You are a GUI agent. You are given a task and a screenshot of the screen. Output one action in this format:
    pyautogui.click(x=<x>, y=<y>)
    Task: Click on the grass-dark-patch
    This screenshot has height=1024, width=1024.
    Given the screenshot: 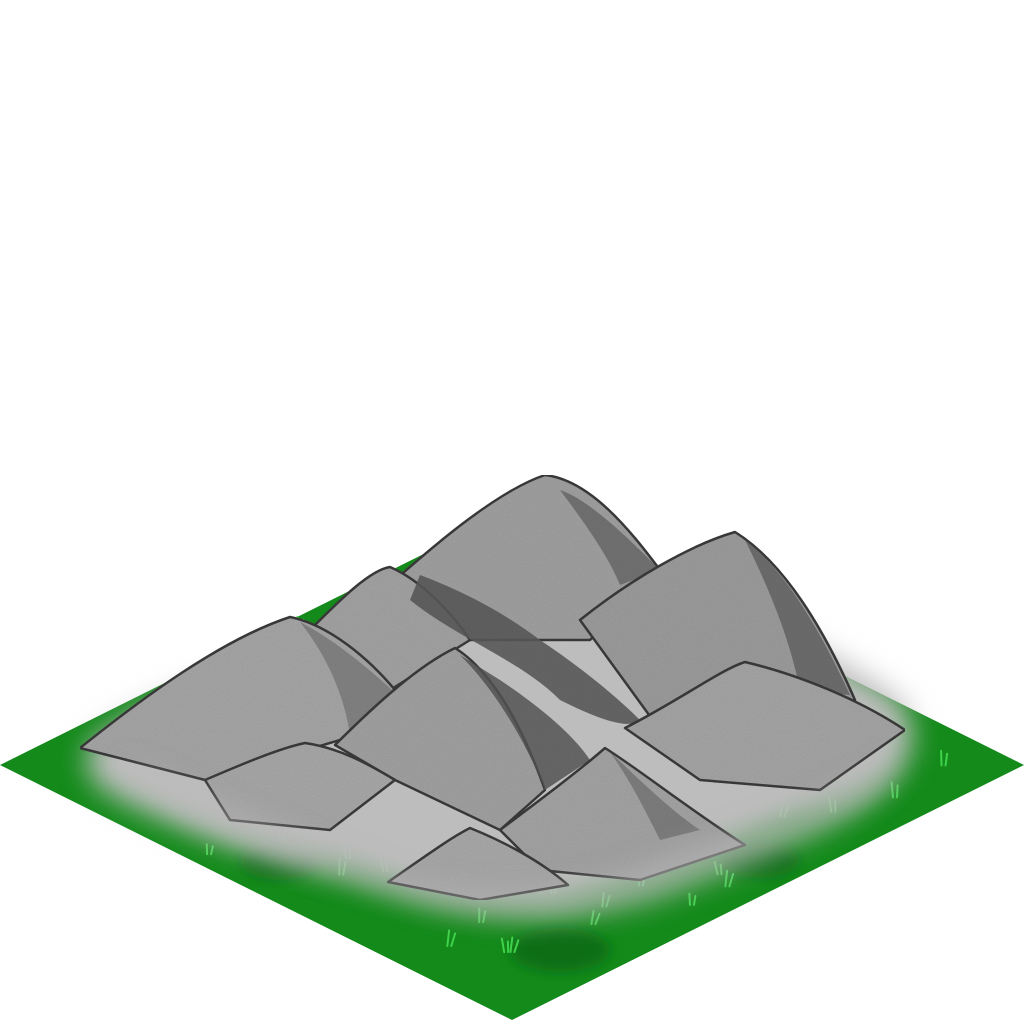 What is the action you would take?
    pyautogui.click(x=560, y=950)
    